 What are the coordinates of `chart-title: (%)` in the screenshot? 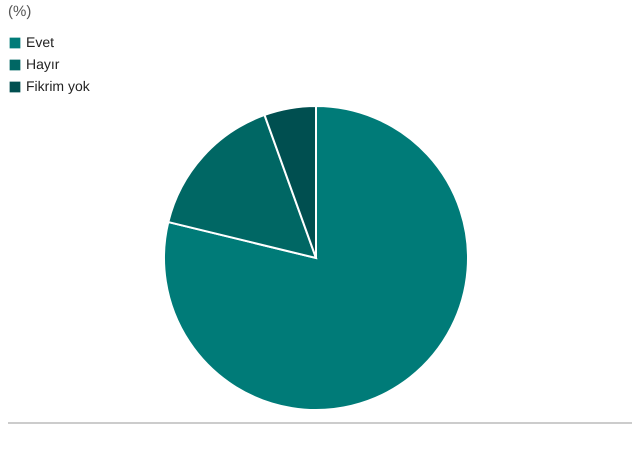 It's located at (20, 11).